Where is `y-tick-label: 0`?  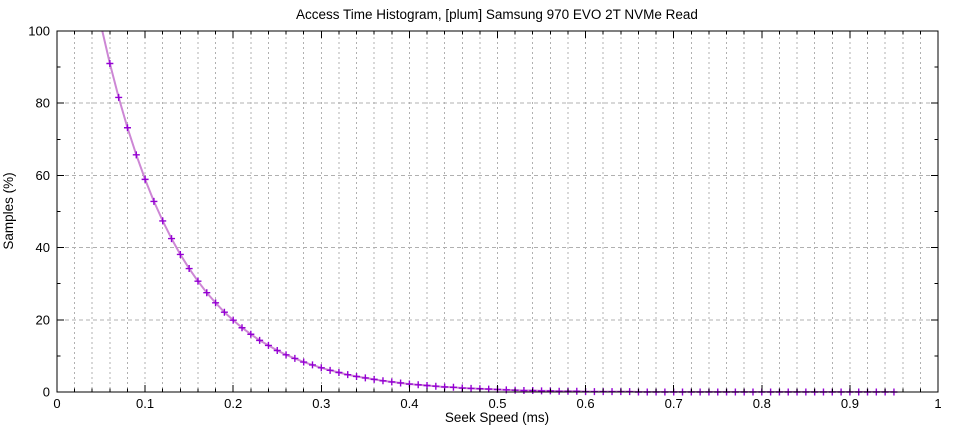
y-tick-label: 0 is located at coordinates (46, 392).